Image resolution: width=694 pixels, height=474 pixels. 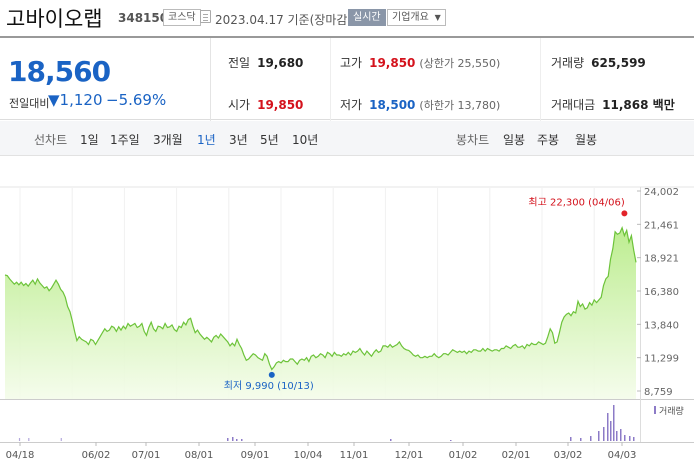 What do you see at coordinates (460, 105) in the screenshot?
I see `lower-limit: (하한가 13,780)` at bounding box center [460, 105].